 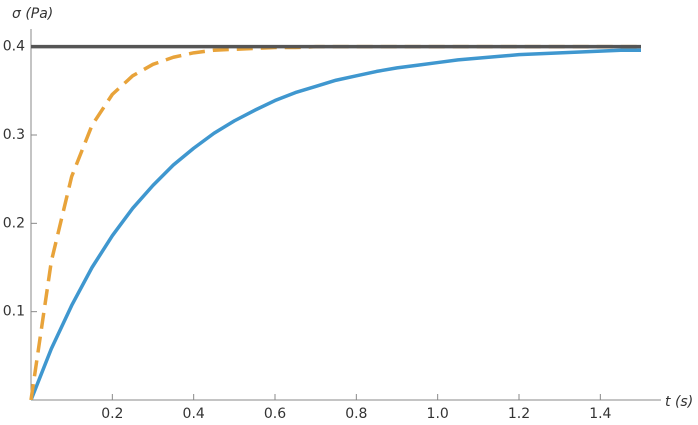 I want to click on x-tick-label: 1.4, so click(x=600, y=414).